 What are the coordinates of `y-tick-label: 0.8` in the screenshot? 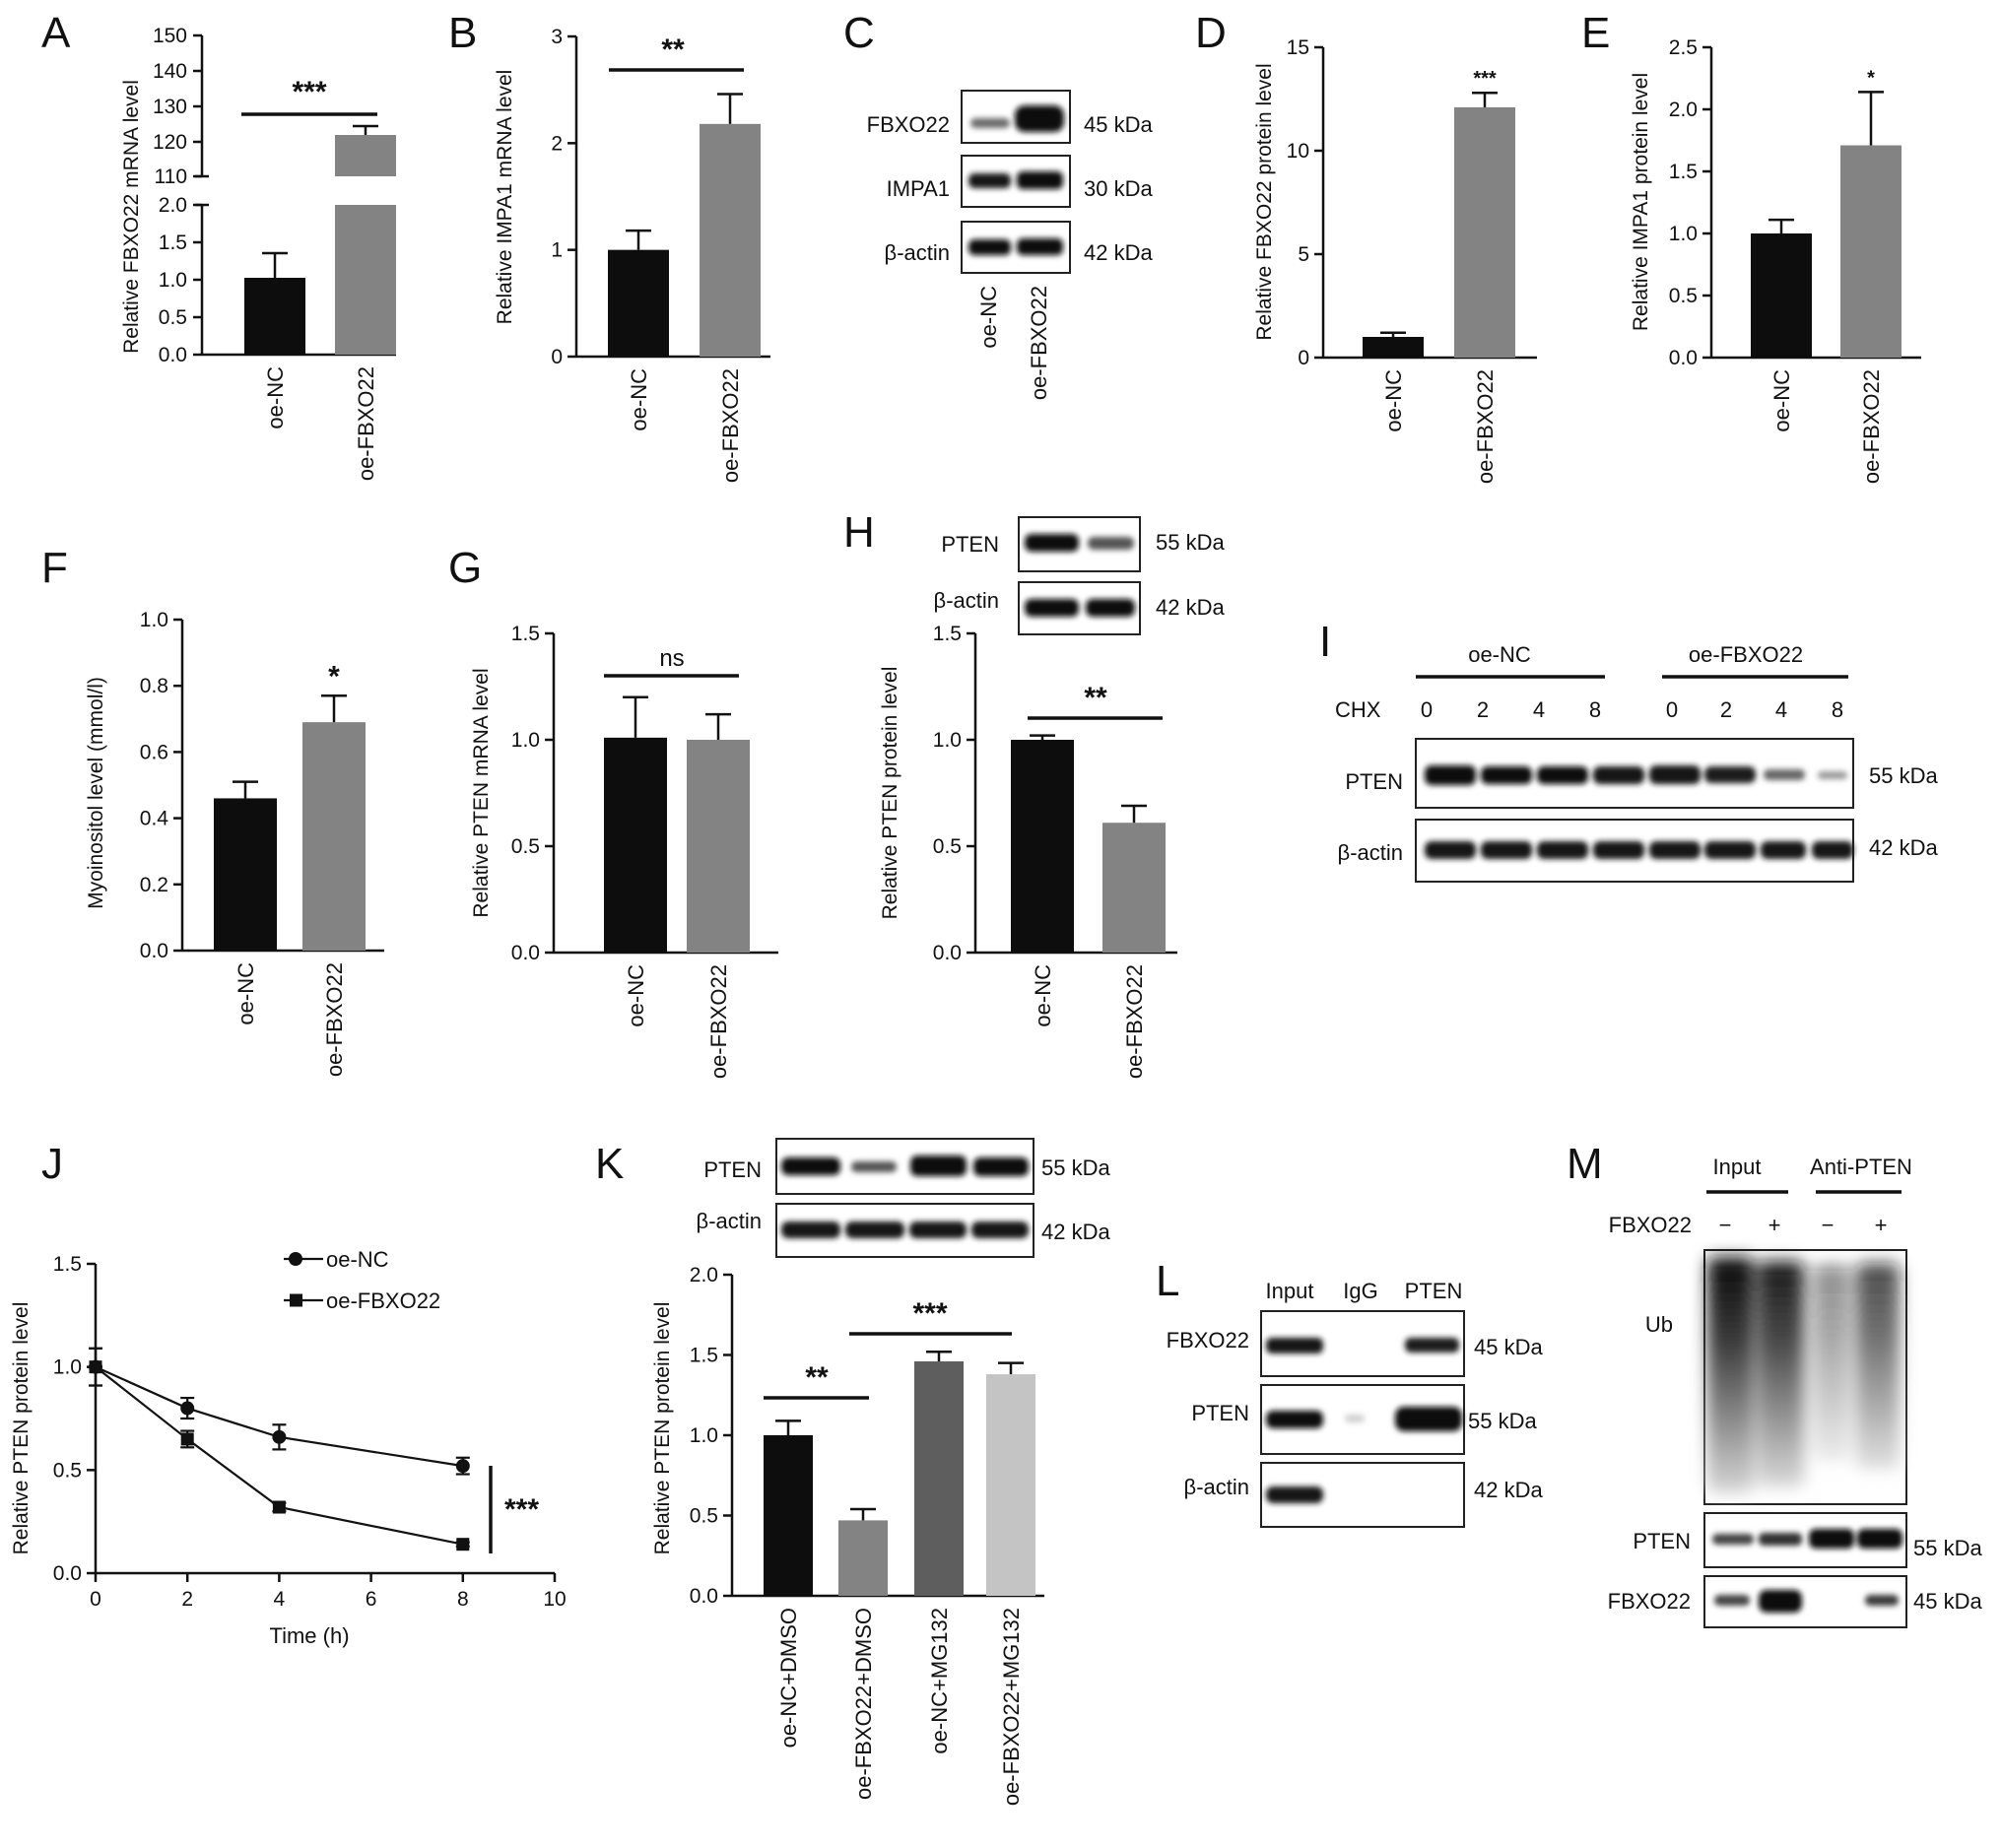 It's located at (154, 686).